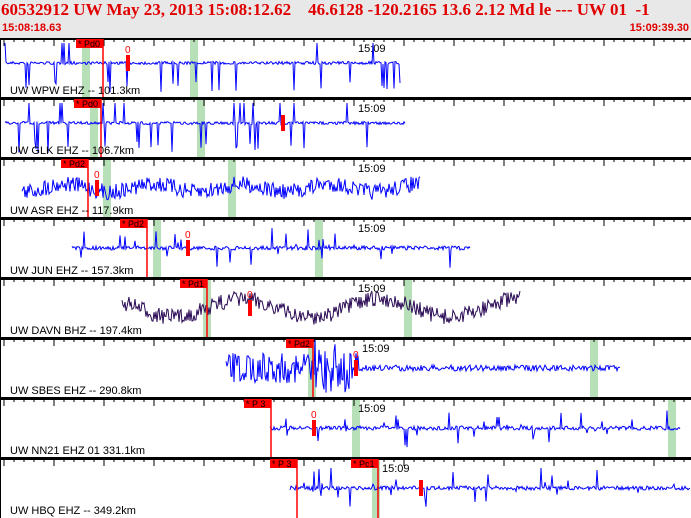  I want to click on channel-label: UW WPW EHZ -- 101.3km, so click(75, 91).